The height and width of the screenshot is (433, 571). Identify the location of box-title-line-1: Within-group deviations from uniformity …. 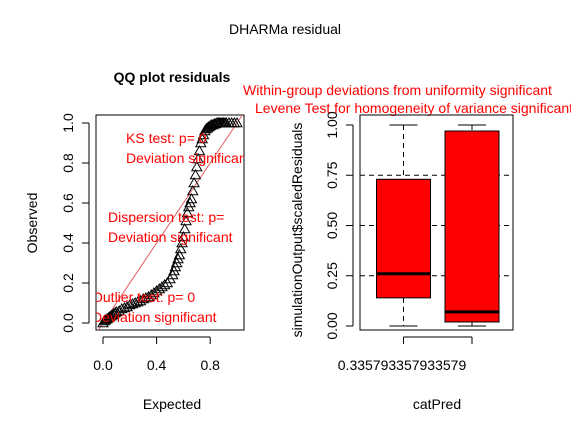
(397, 90).